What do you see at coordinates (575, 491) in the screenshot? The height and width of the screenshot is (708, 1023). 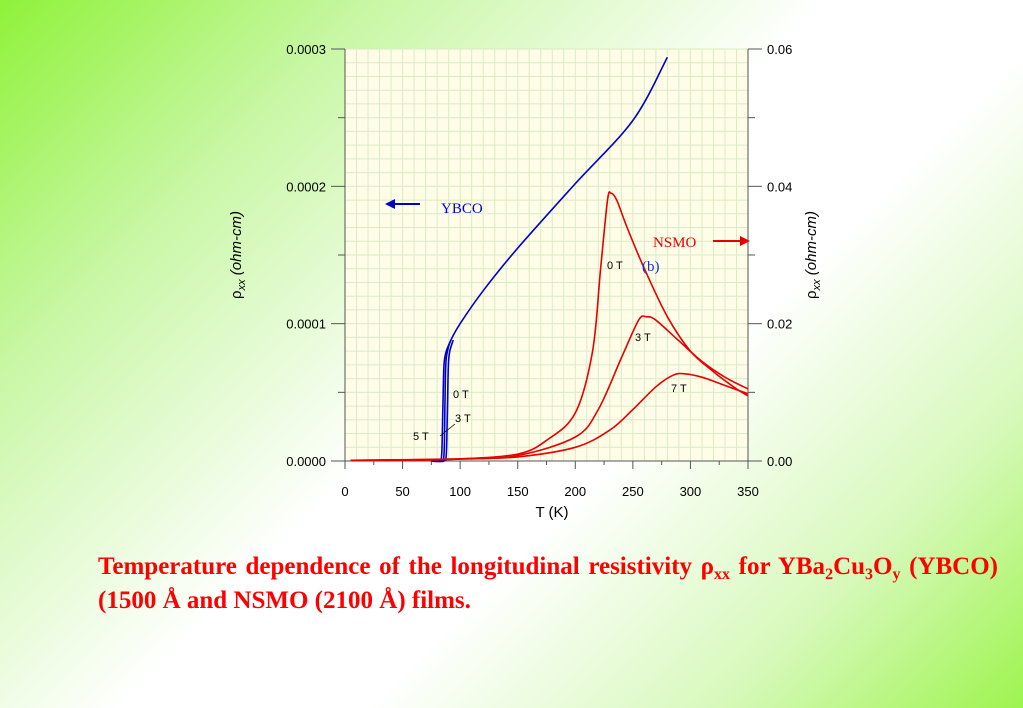 I see `x-tick-label: 200` at bounding box center [575, 491].